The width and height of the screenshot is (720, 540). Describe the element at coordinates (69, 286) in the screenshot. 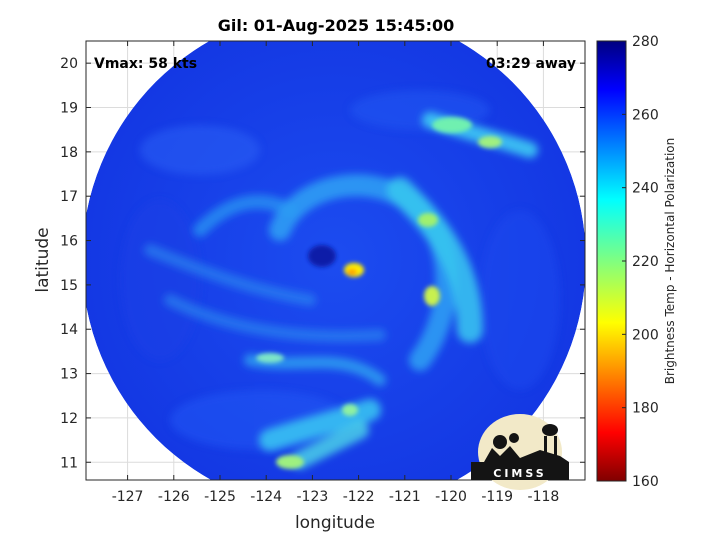

I see `y-tick-label: 15` at that location.